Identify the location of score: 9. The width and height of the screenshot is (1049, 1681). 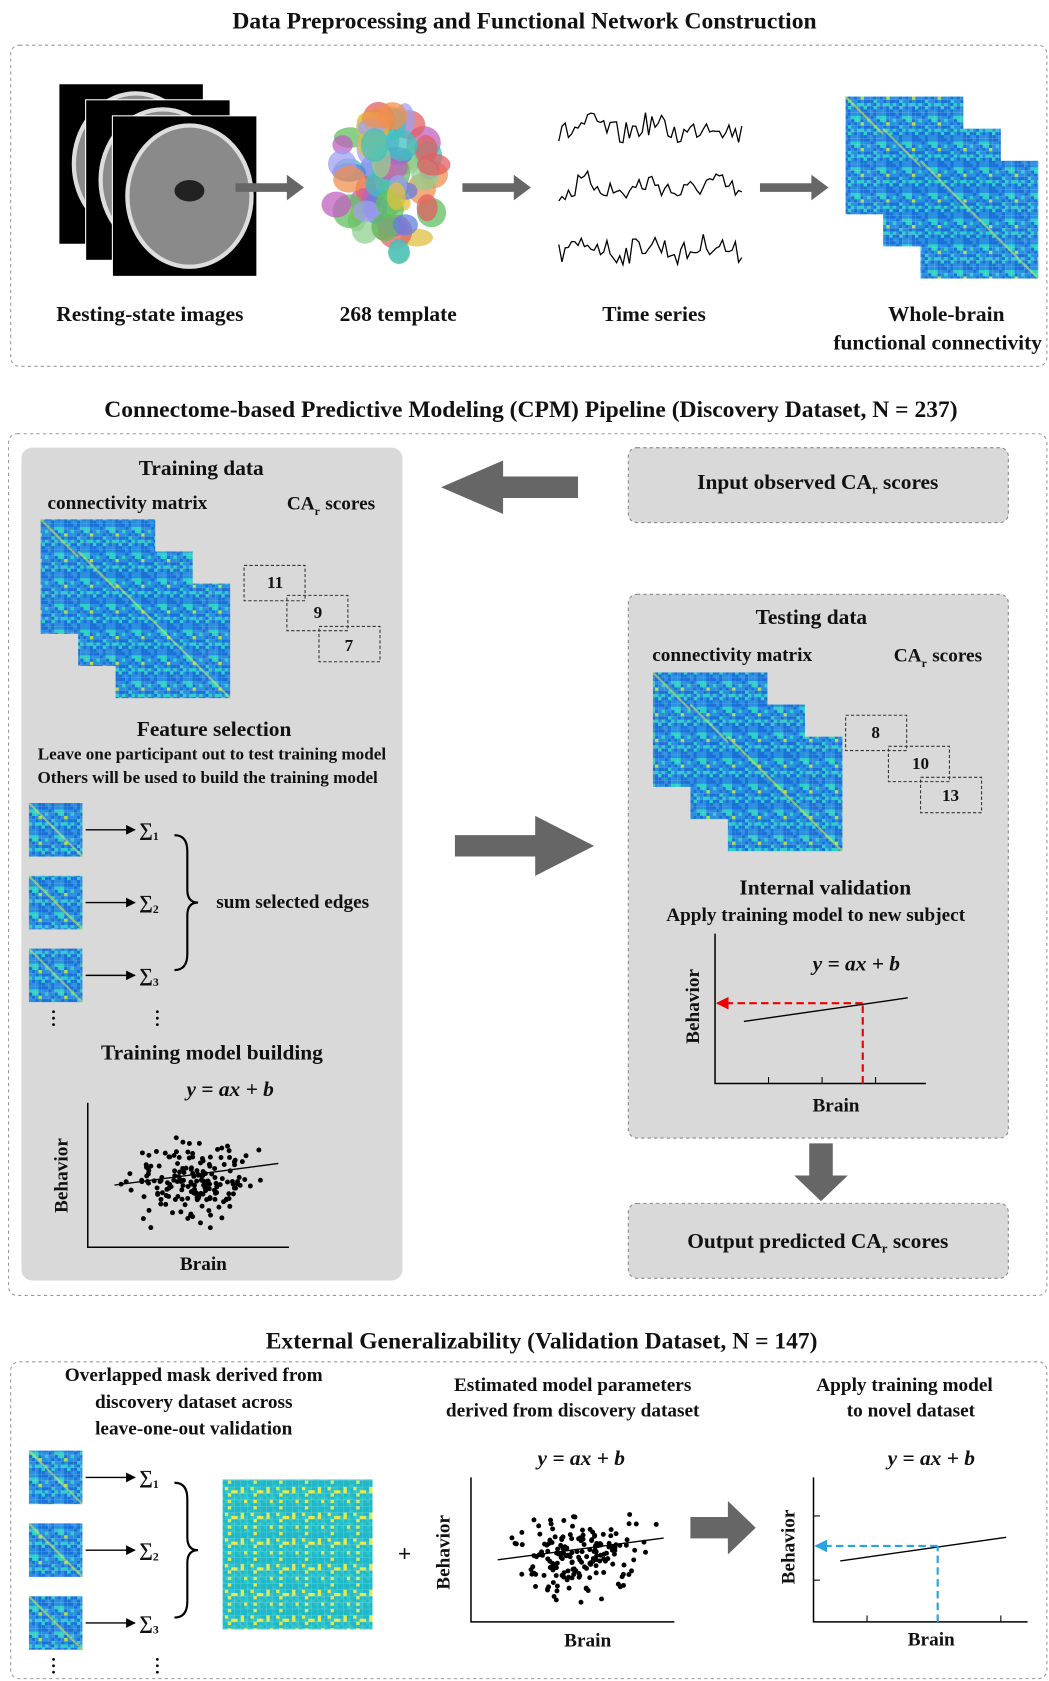
(318, 612).